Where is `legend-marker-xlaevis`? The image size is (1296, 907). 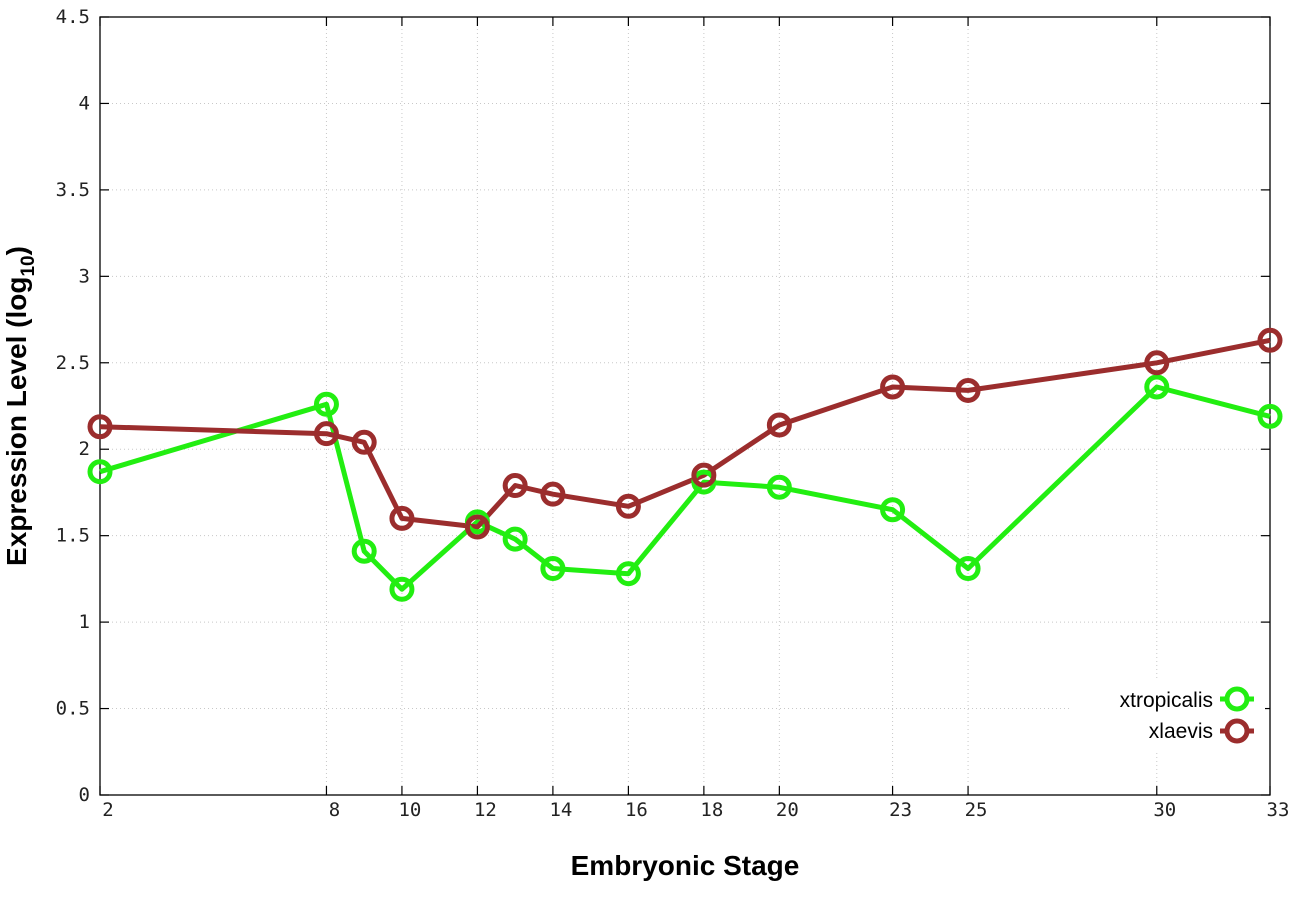
legend-marker-xlaevis is located at coordinates (1237, 731).